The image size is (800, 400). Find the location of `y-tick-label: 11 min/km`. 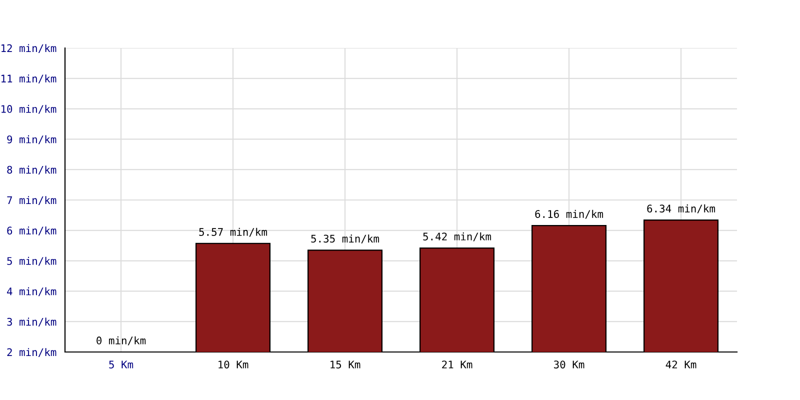

y-tick-label: 11 min/km is located at coordinates (28, 79).